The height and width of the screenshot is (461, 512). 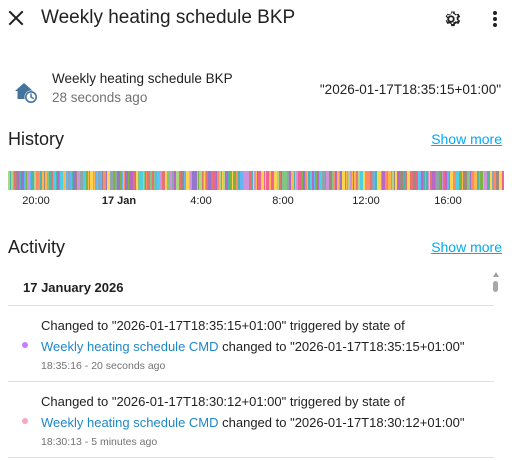 What do you see at coordinates (496, 274) in the screenshot?
I see `scroll-up-arrow-icon` at bounding box center [496, 274].